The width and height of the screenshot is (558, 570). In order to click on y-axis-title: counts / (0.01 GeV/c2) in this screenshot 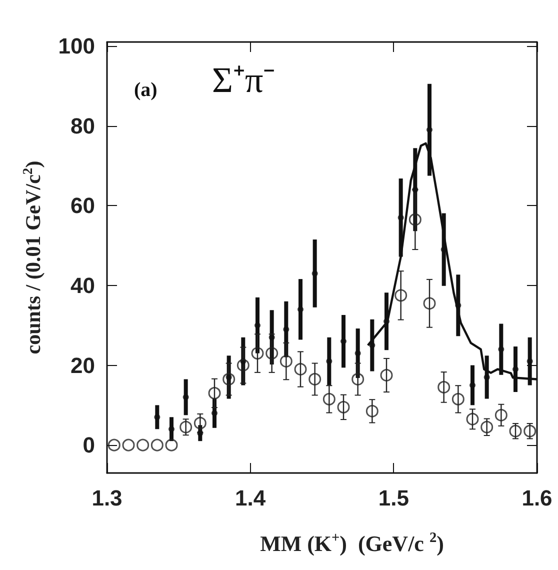, I will do `click(32, 257)`.